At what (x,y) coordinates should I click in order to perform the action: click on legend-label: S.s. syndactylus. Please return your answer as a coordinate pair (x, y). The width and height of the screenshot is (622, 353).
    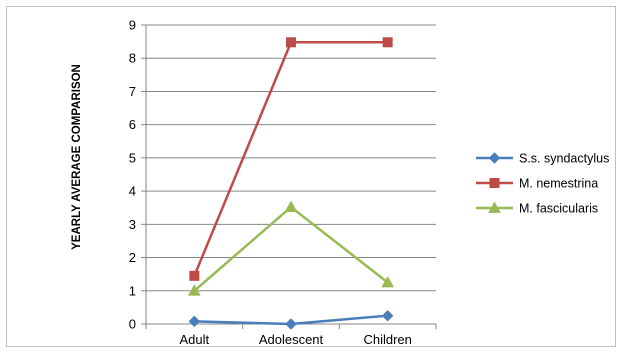
    Looking at the image, I should click on (564, 159).